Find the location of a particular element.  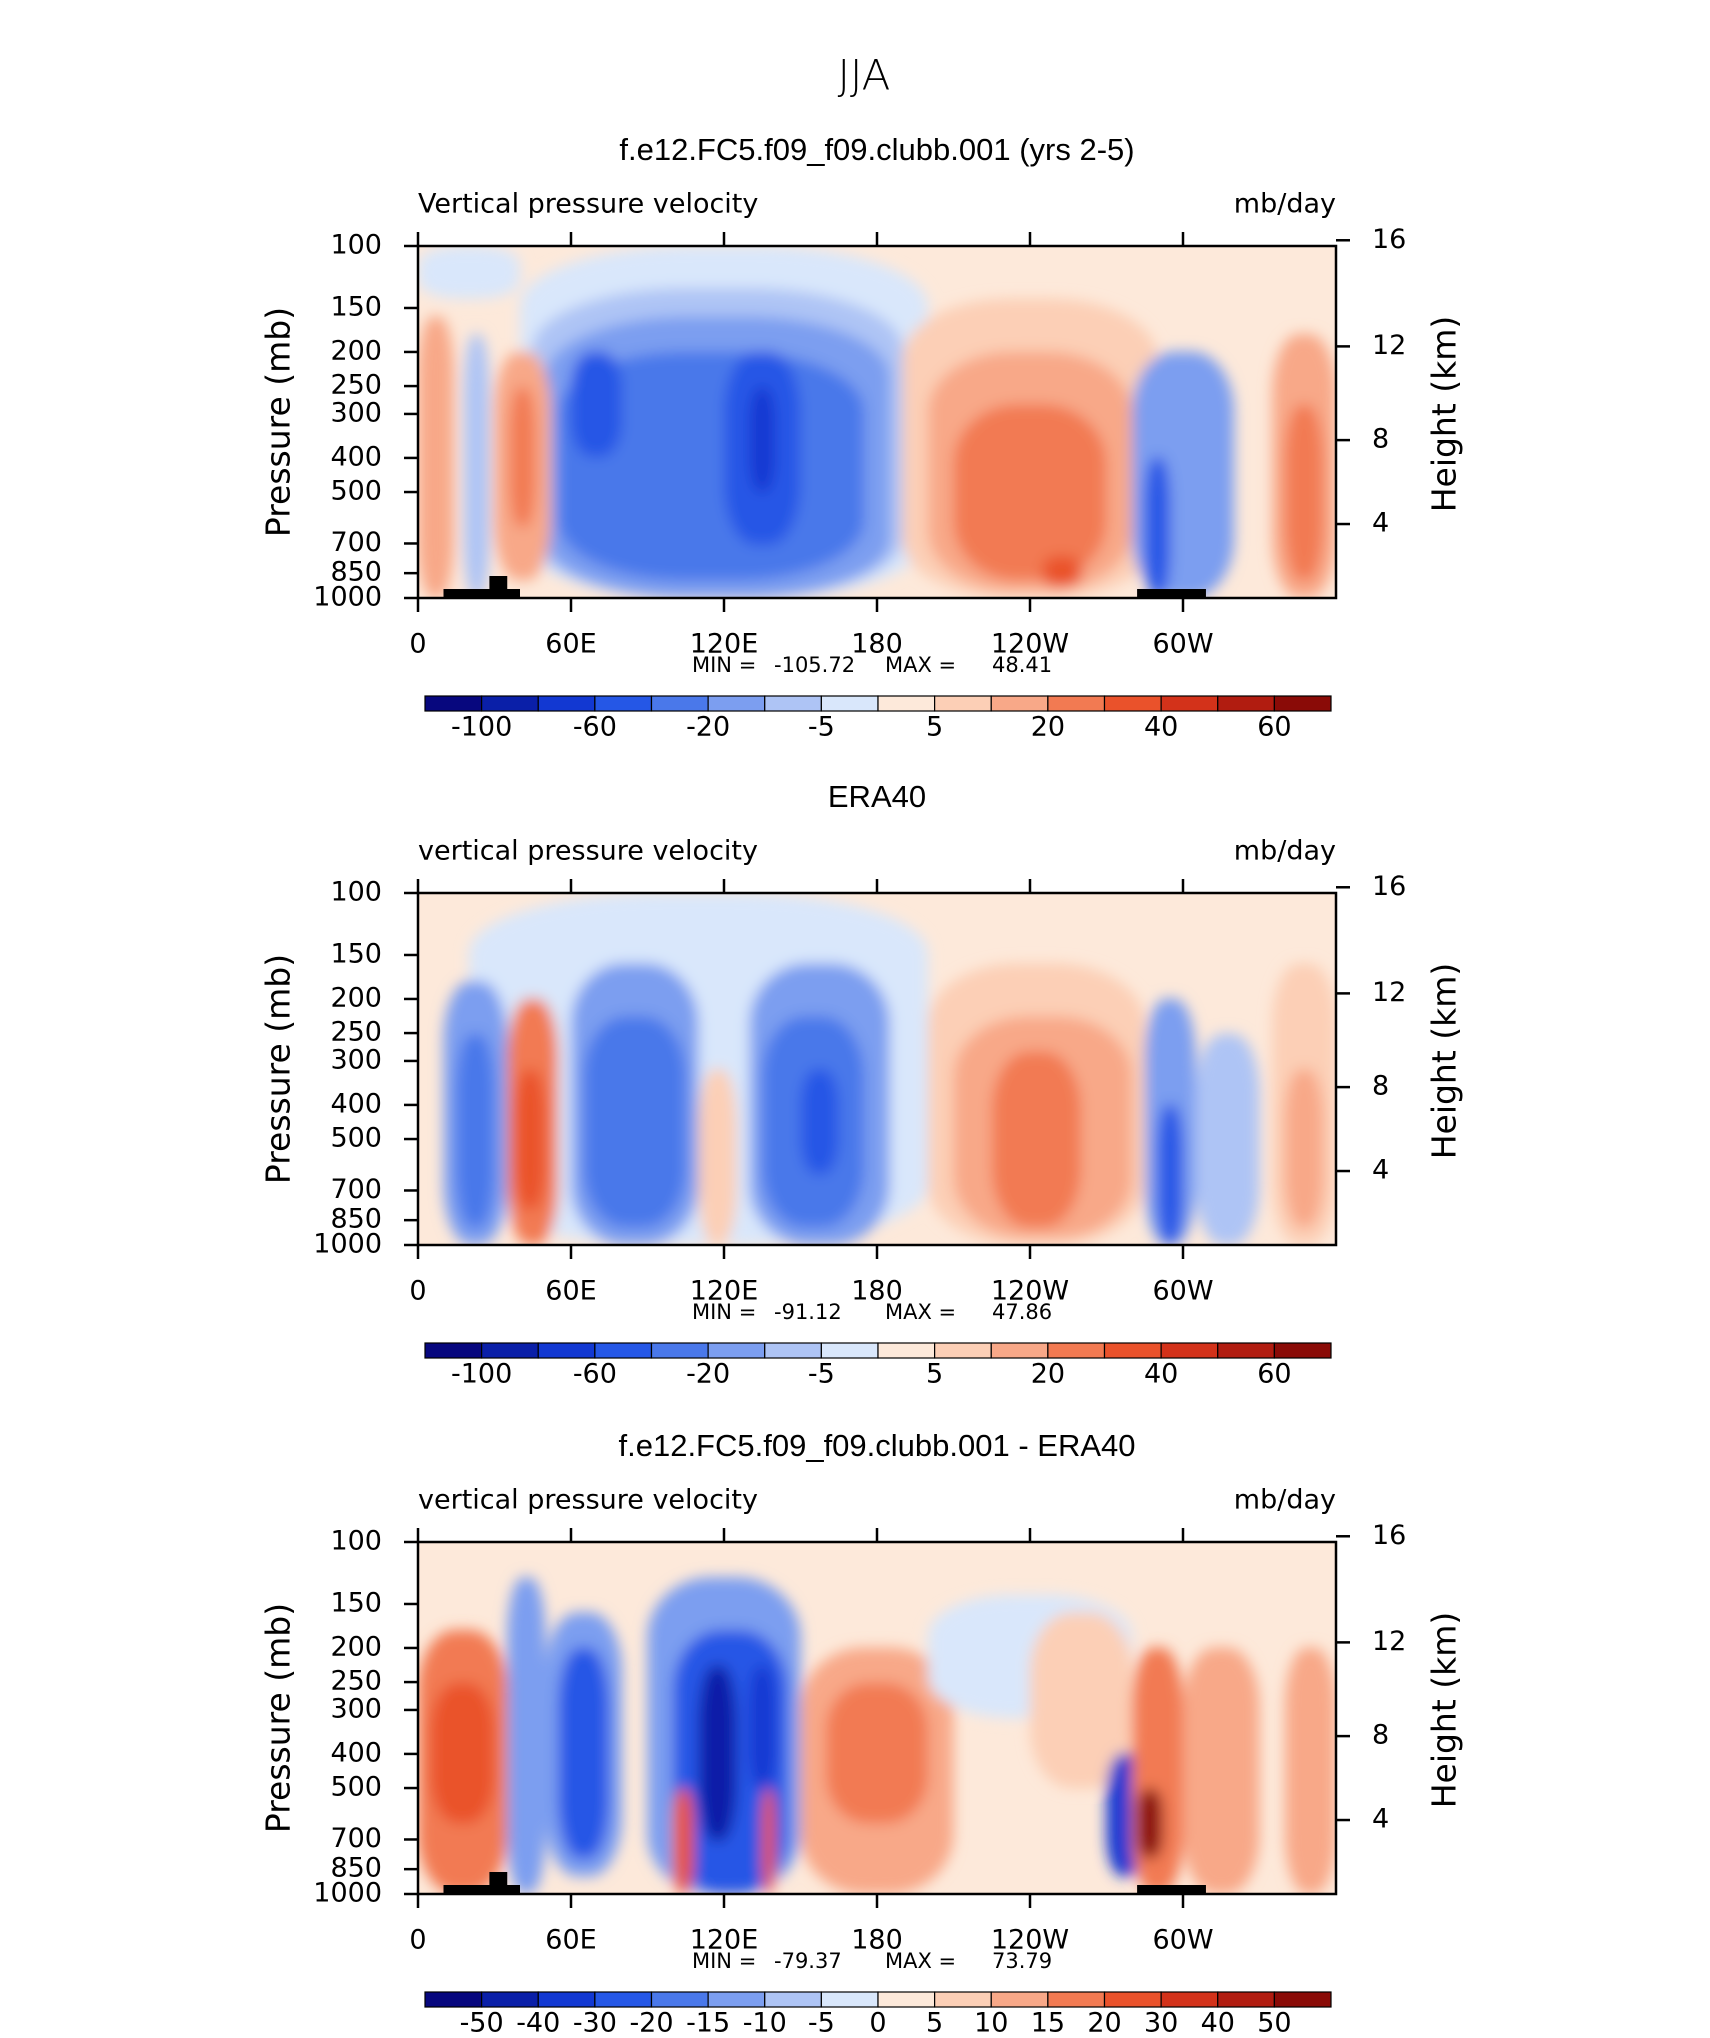

colorbar-label: -5 is located at coordinates (821, 1374).